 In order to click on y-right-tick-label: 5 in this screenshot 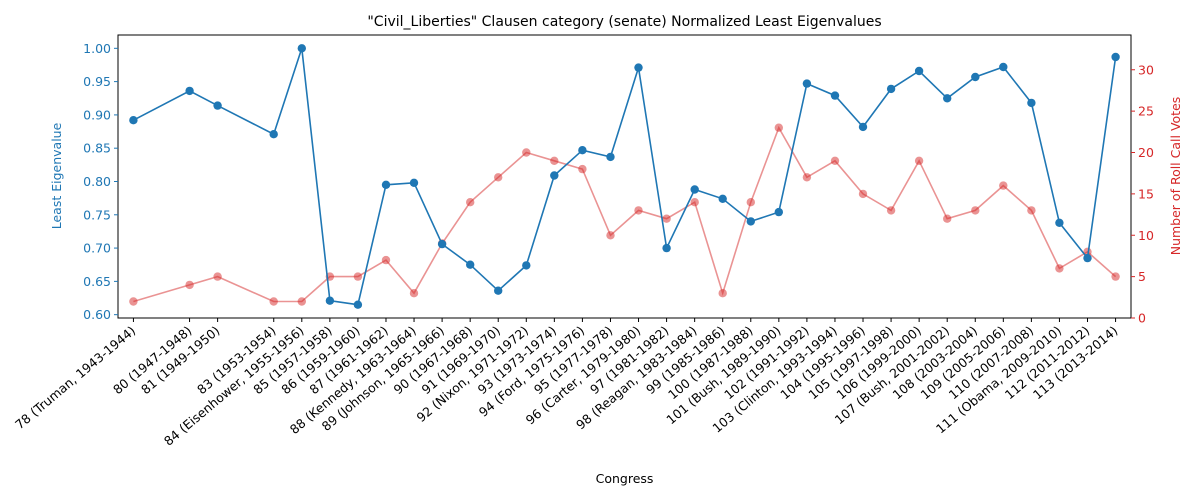, I will do `click(1142, 276)`.